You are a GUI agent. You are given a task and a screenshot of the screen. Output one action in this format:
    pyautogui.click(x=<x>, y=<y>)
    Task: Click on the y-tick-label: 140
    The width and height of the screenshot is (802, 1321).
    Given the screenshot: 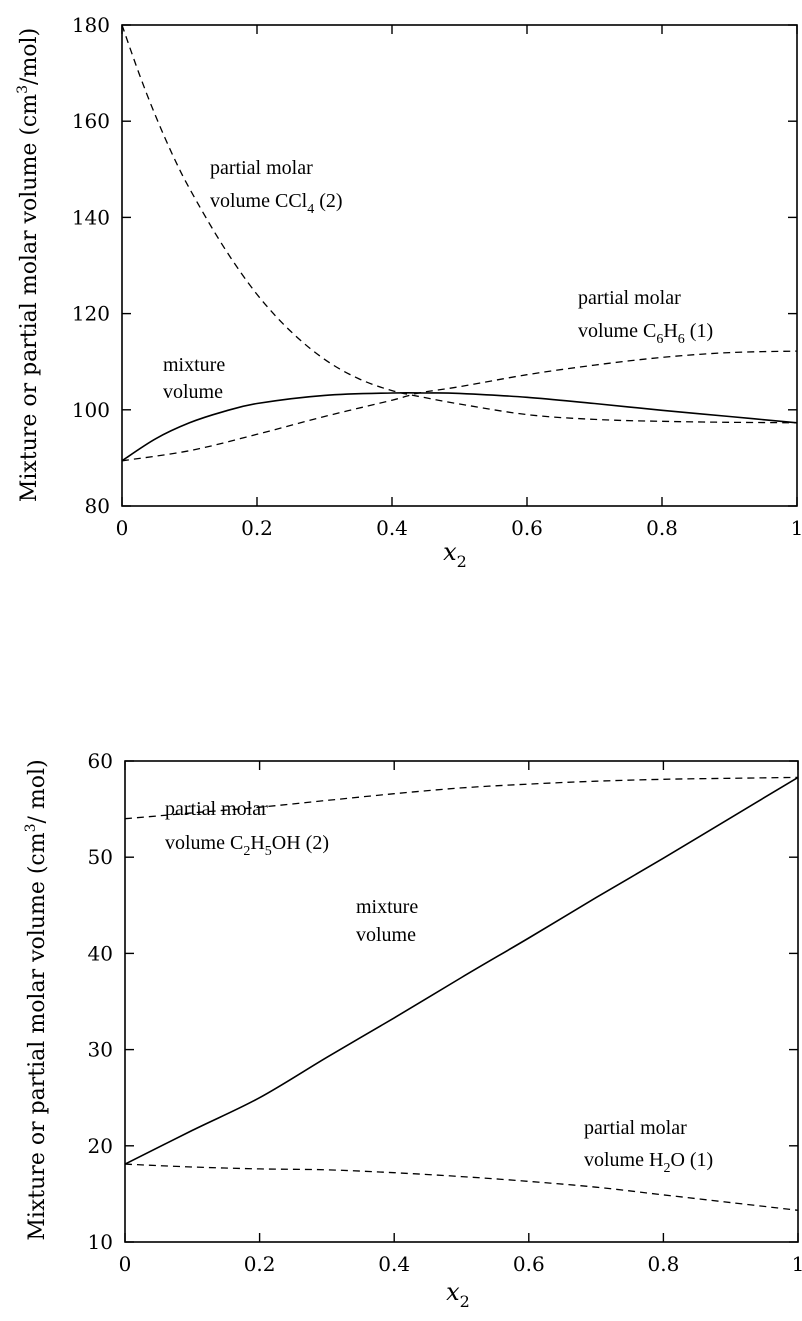 What is the action you would take?
    pyautogui.click(x=91, y=217)
    